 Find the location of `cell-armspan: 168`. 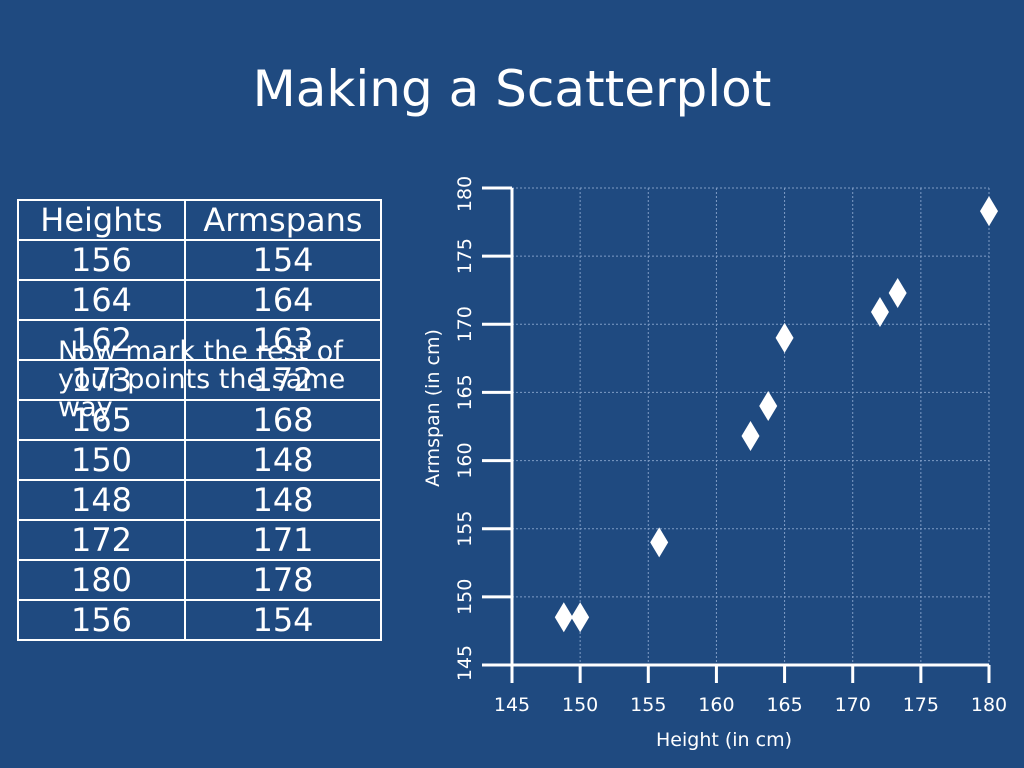

cell-armspan: 168 is located at coordinates (283, 420).